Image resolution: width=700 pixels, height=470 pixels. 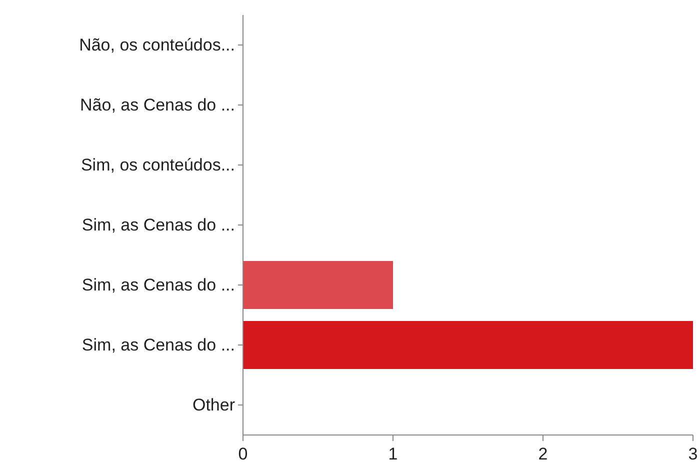 What do you see at coordinates (393, 454) in the screenshot?
I see `x-tick-label: 1` at bounding box center [393, 454].